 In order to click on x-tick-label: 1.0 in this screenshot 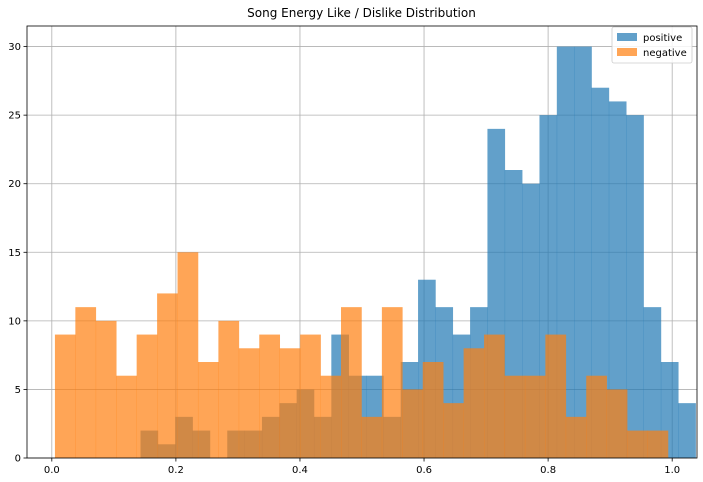, I will do `click(672, 470)`.